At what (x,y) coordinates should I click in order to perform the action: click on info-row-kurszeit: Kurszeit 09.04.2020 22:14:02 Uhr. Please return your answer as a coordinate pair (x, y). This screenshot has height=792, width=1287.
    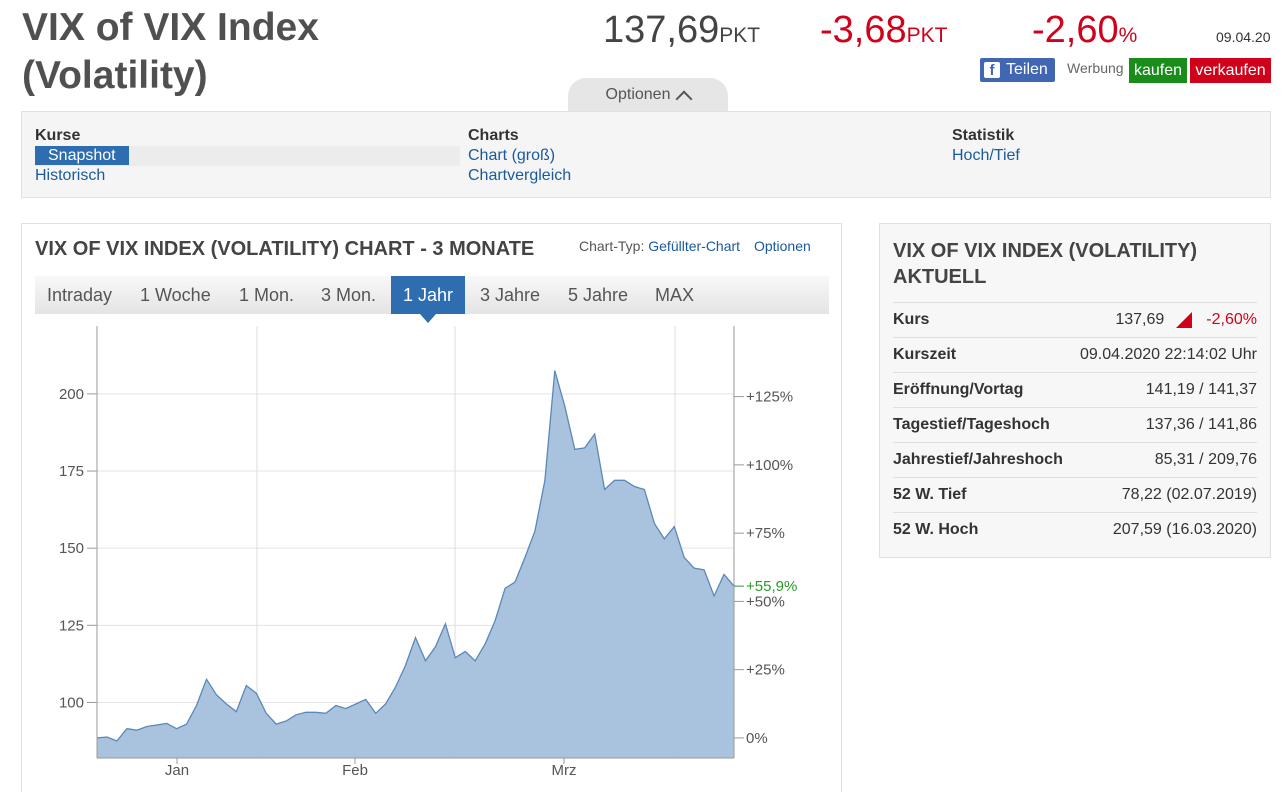
    Looking at the image, I should click on (1075, 354).